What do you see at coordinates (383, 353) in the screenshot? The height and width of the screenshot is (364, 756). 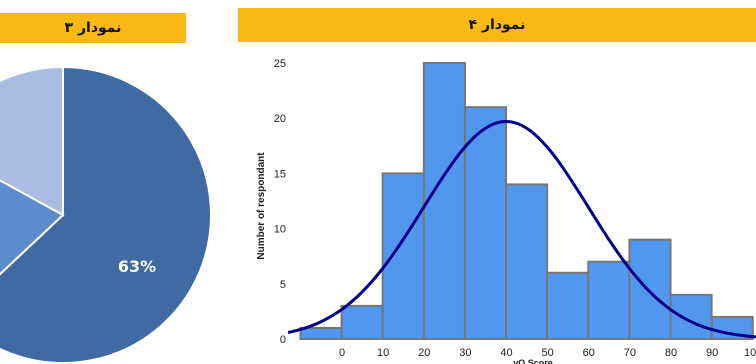 I see `x-tick-label: 10` at bounding box center [383, 353].